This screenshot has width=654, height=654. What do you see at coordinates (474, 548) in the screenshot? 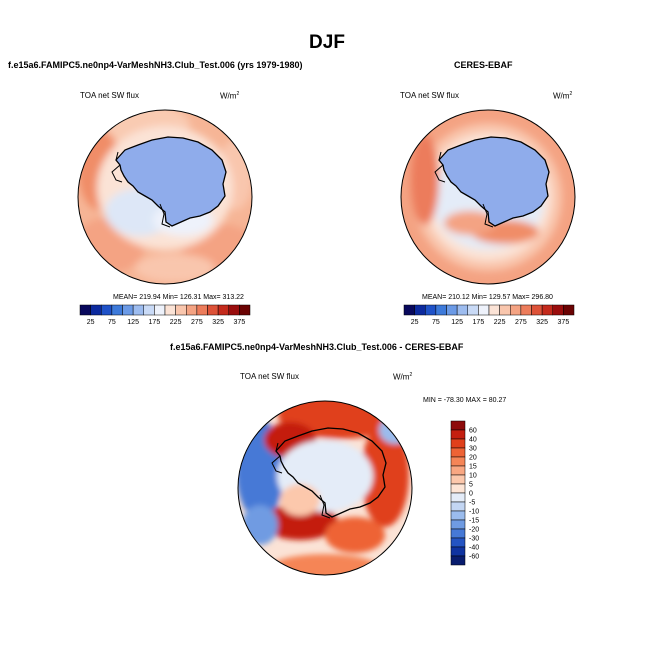
I see `diff-colorbar-tick-label: -40` at bounding box center [474, 548].